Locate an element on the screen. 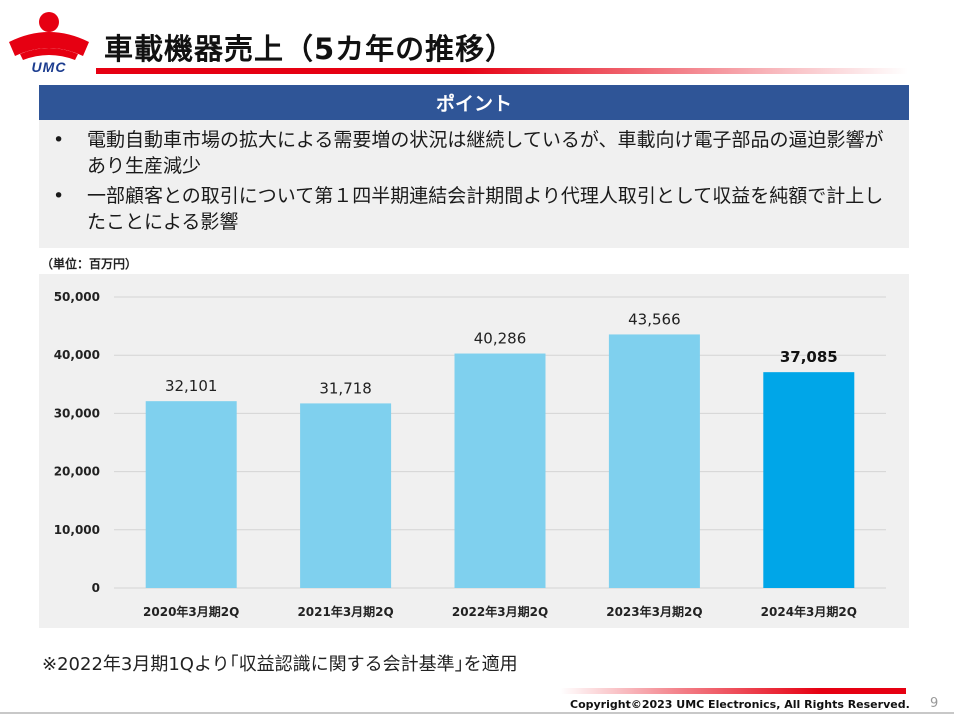  y-tick-label: 30,000 is located at coordinates (77, 413).